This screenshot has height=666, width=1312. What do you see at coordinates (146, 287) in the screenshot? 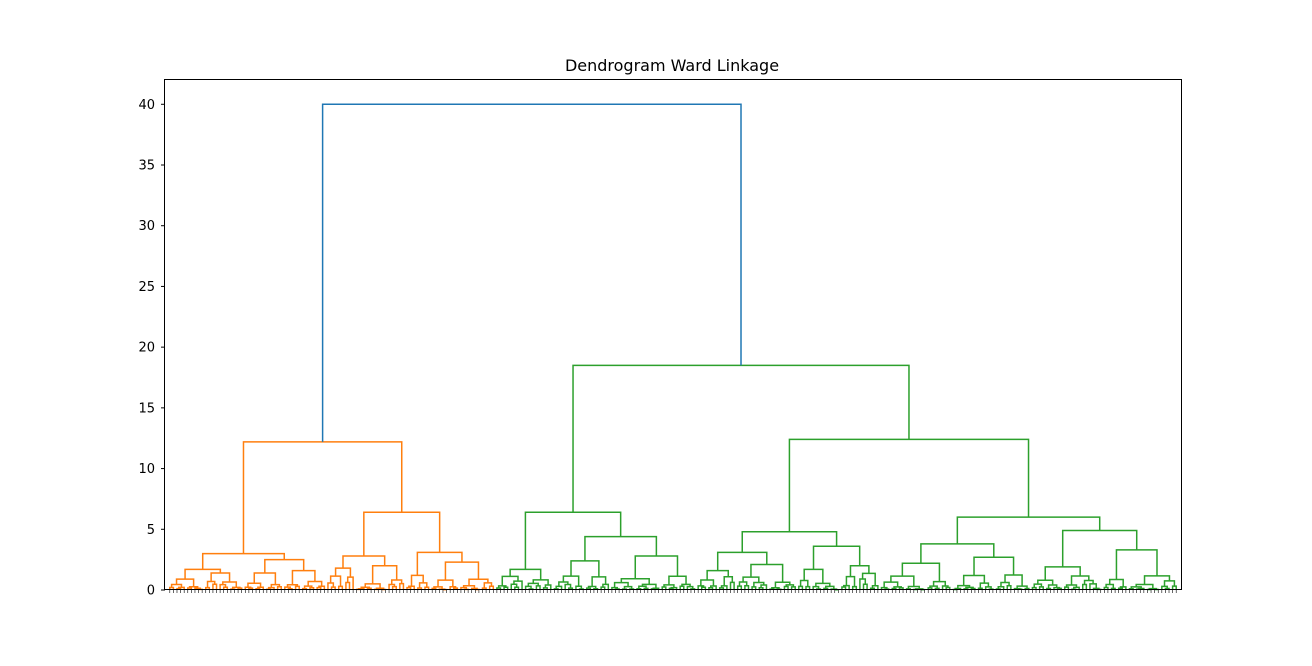
I see `y-tick-label: 25` at bounding box center [146, 287].